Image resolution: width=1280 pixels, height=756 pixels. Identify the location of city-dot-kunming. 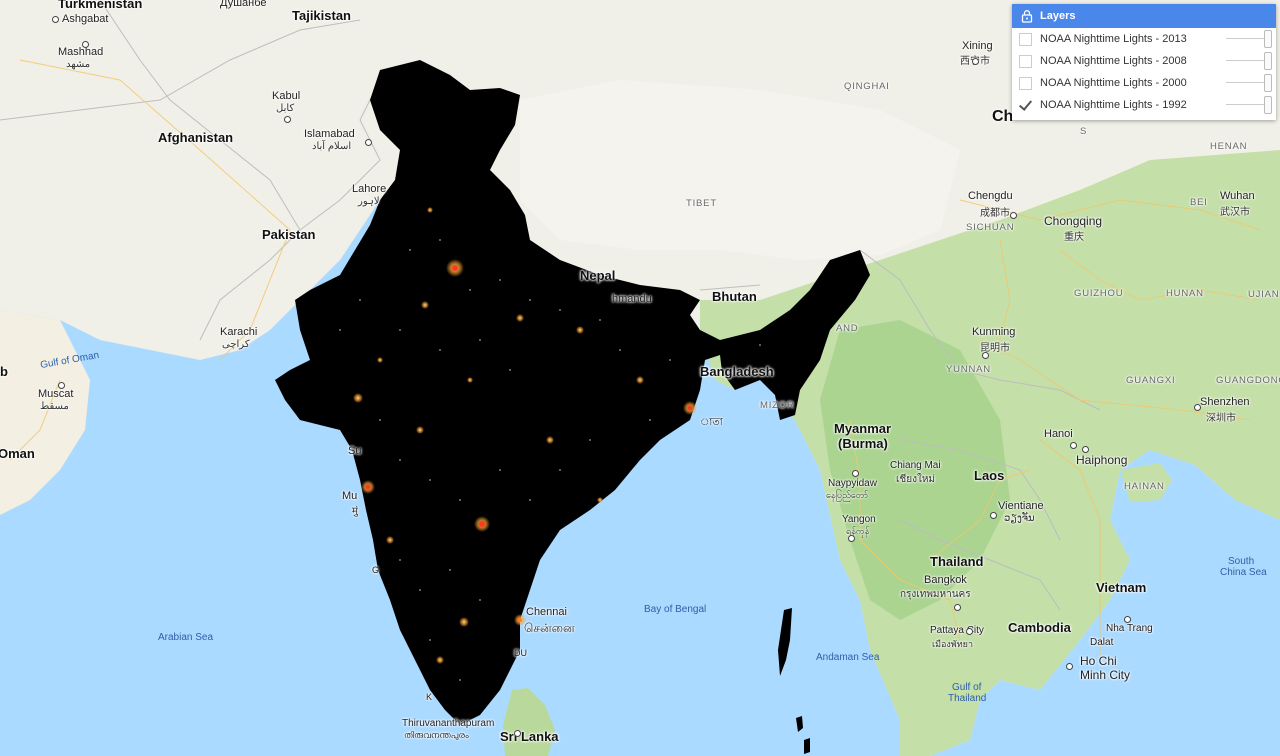
(985, 355).